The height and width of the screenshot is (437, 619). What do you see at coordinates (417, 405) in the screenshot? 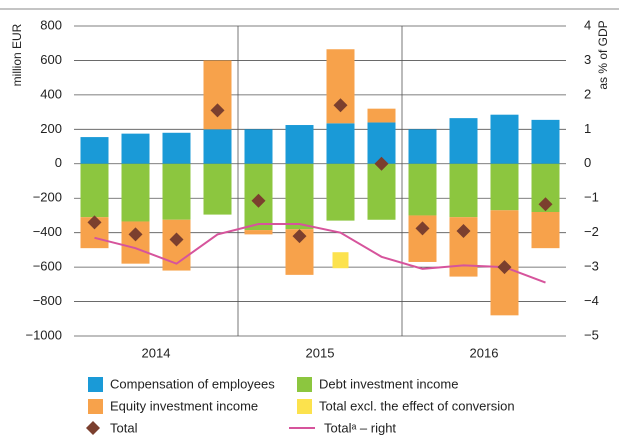
I see `legend-label: Total excl. the effect of conversion` at bounding box center [417, 405].